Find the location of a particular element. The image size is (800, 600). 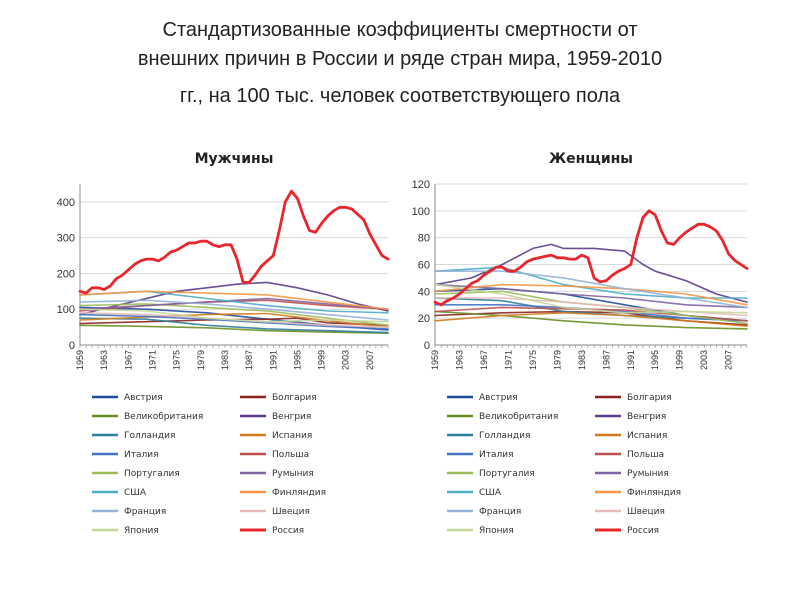

chart-title: Мужчины is located at coordinates (234, 159).